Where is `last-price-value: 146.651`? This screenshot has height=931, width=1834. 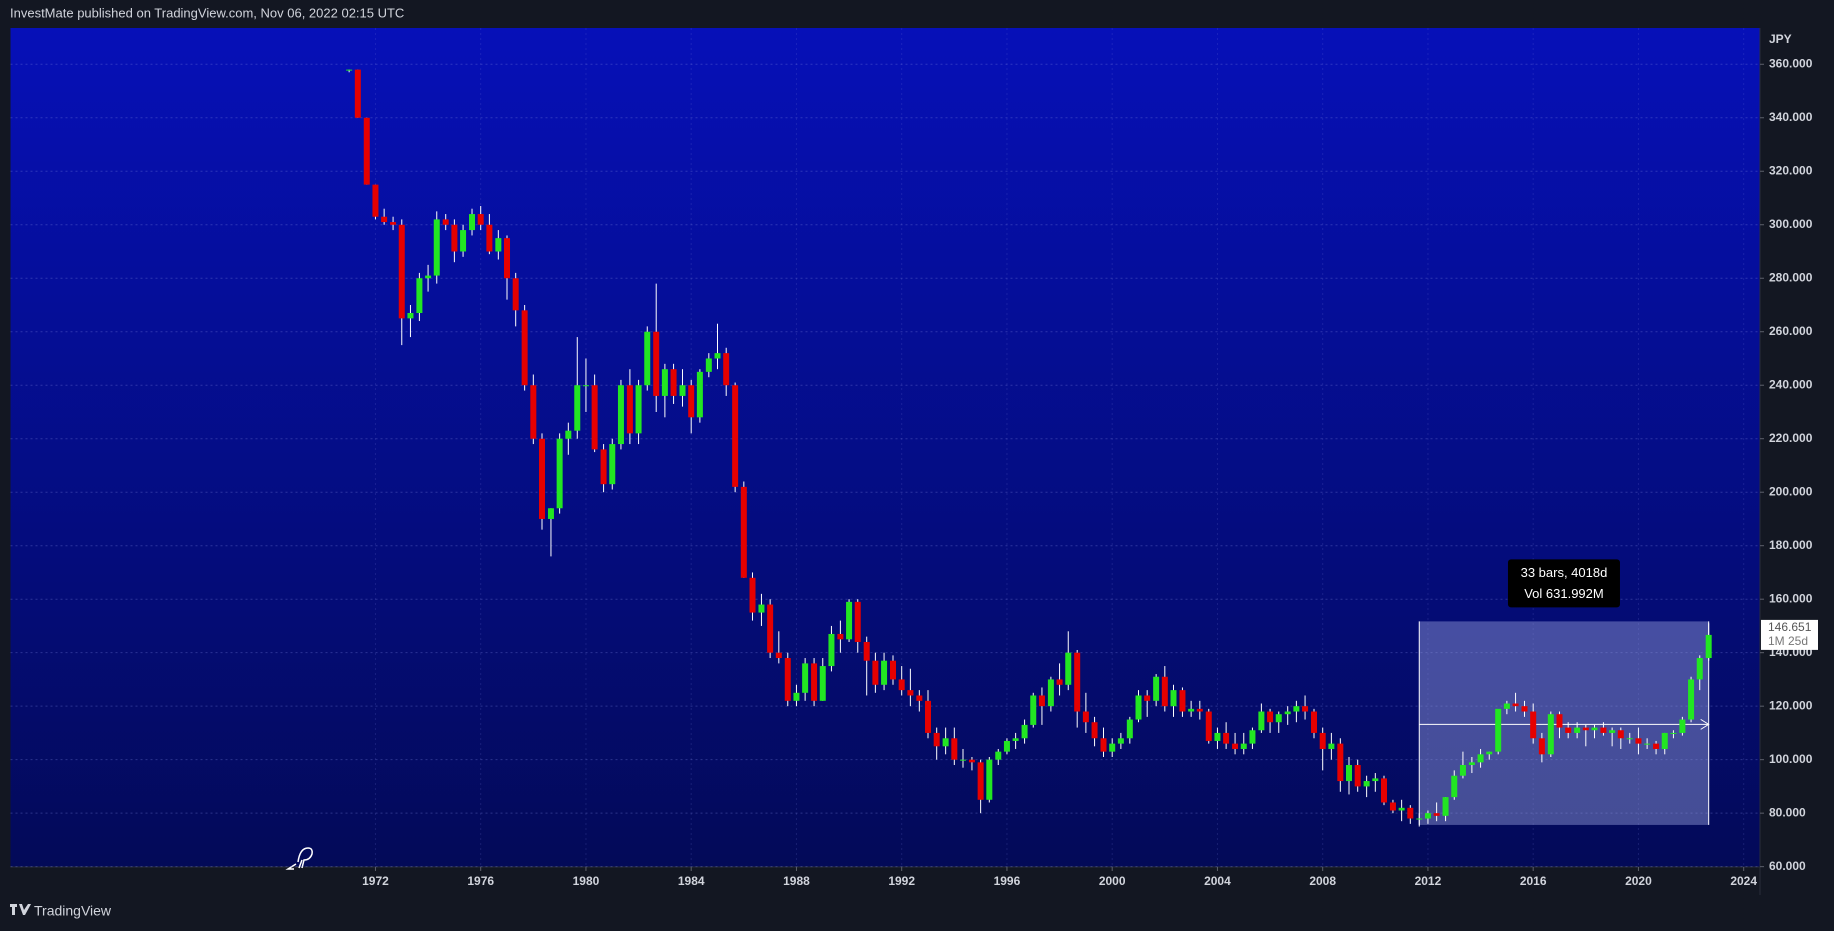
last-price-value: 146.651 is located at coordinates (1790, 627).